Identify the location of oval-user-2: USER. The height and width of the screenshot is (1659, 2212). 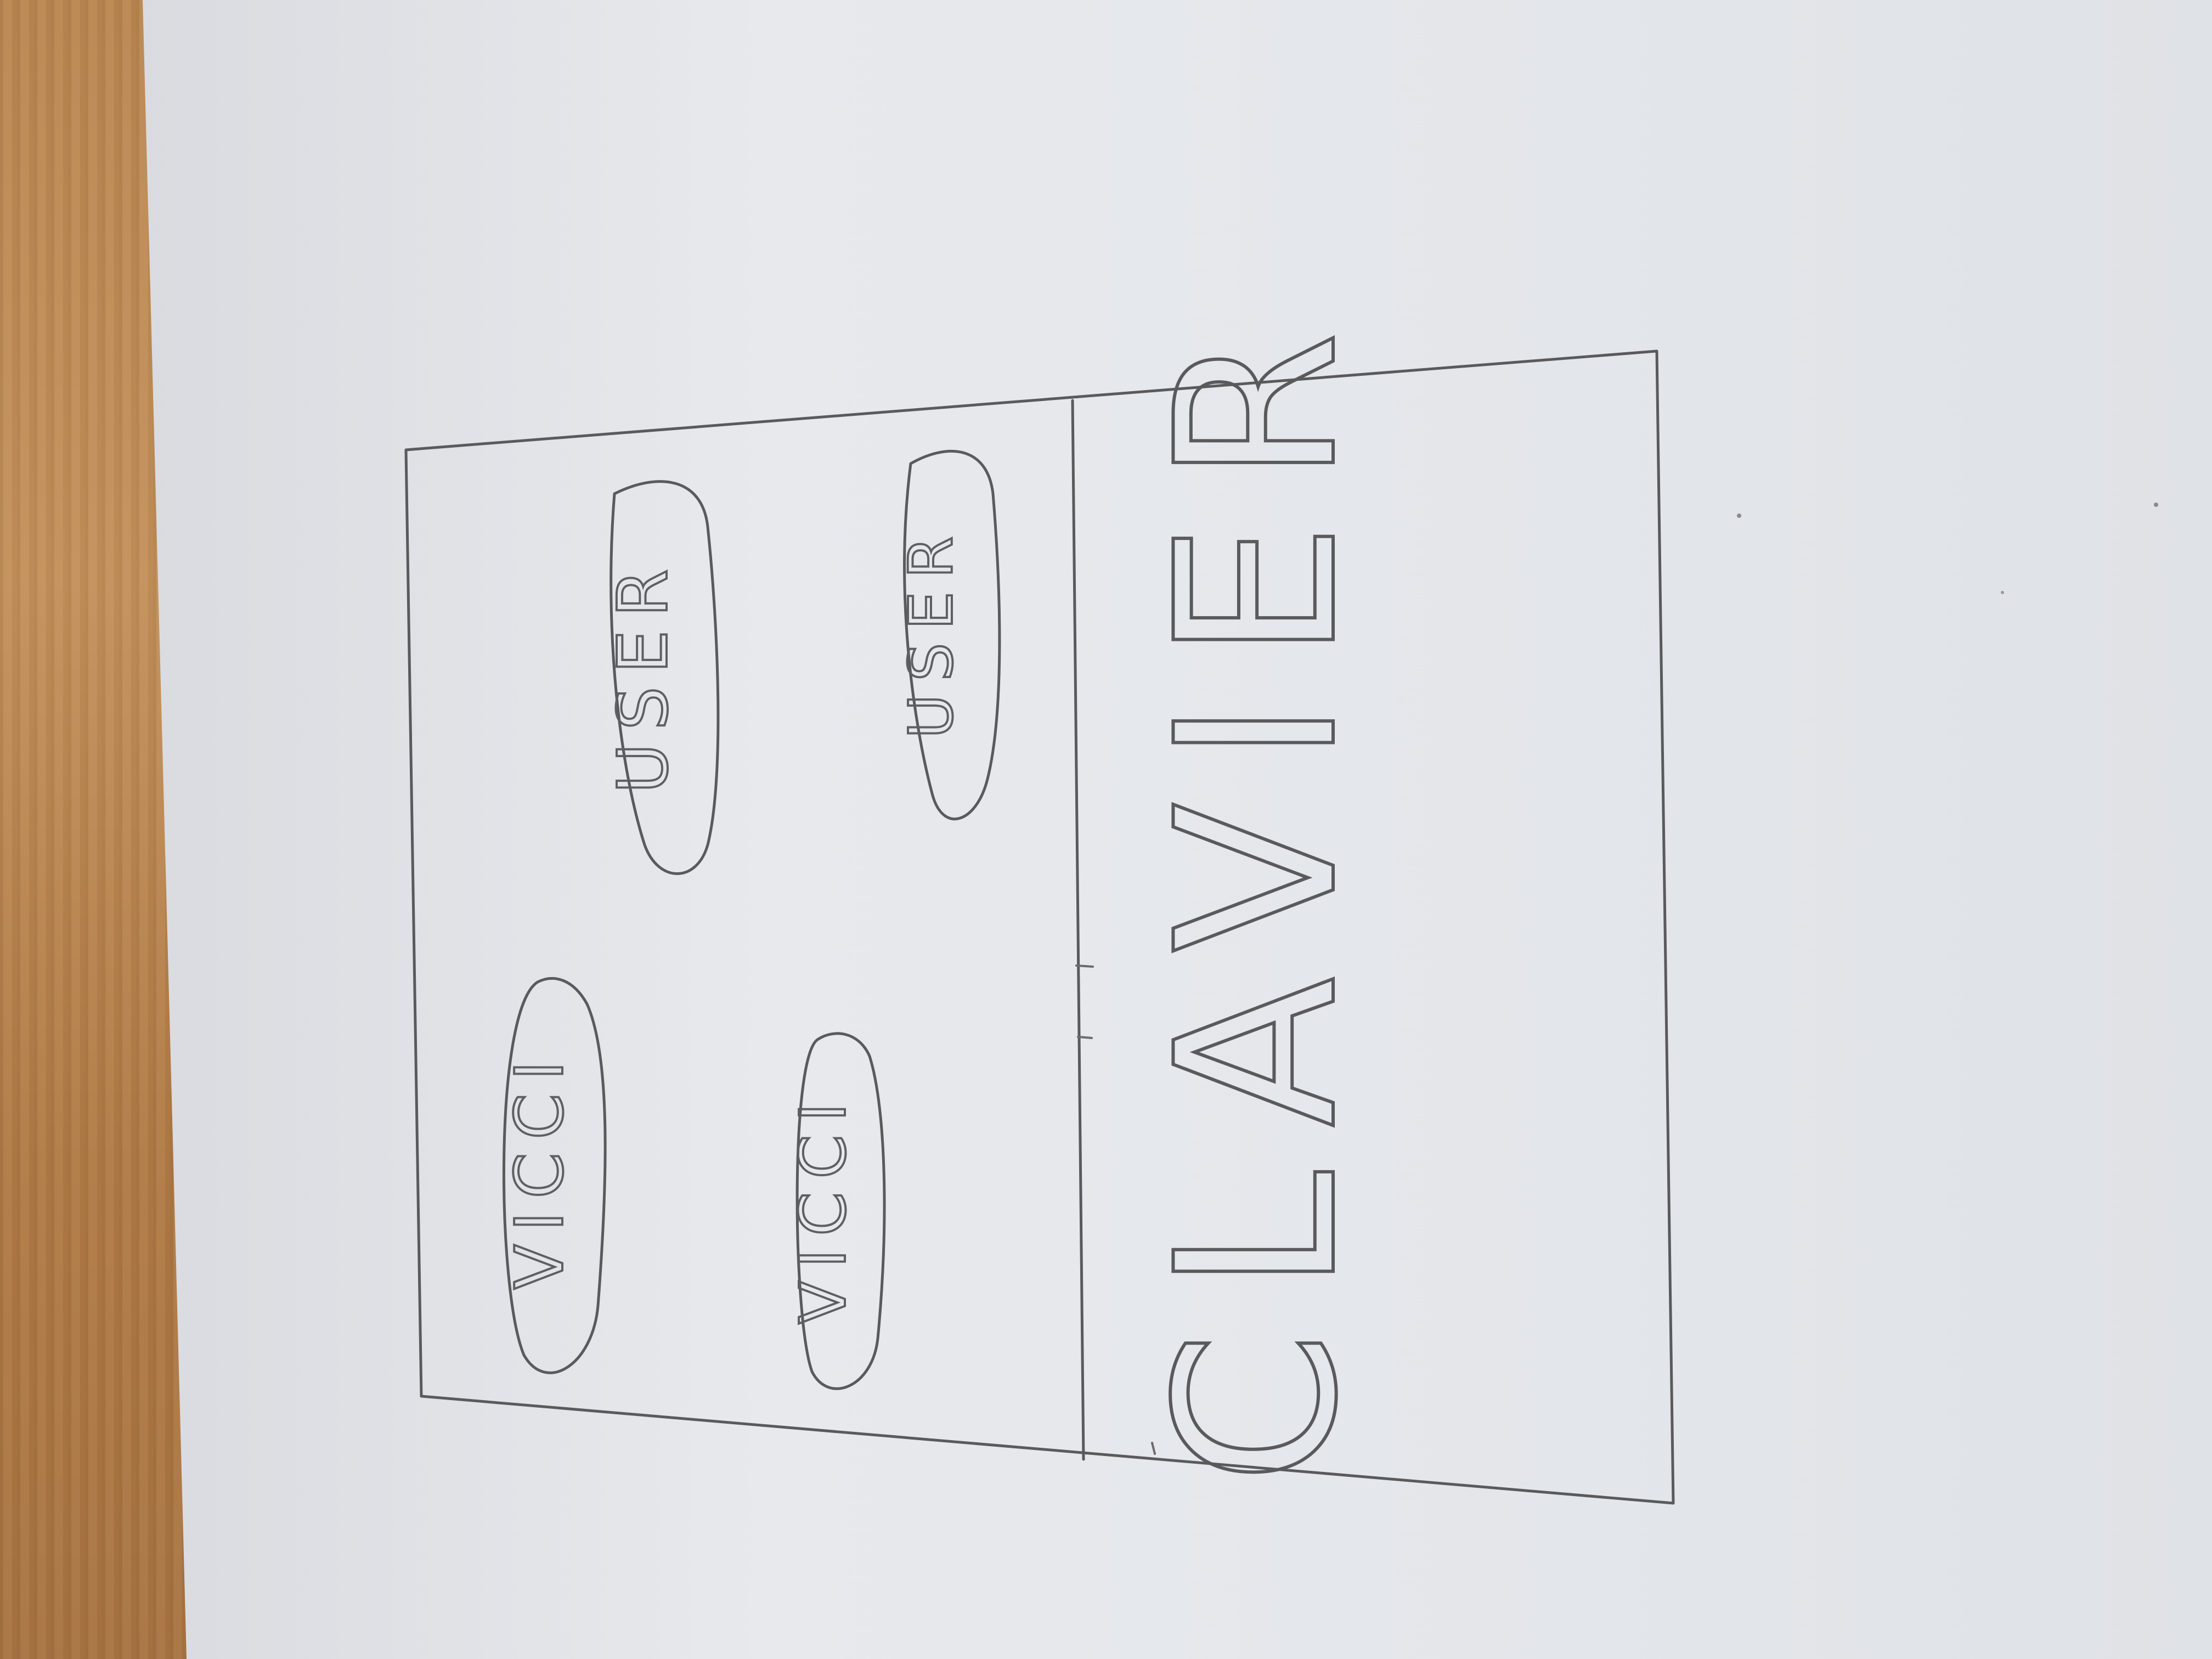
(948, 635).